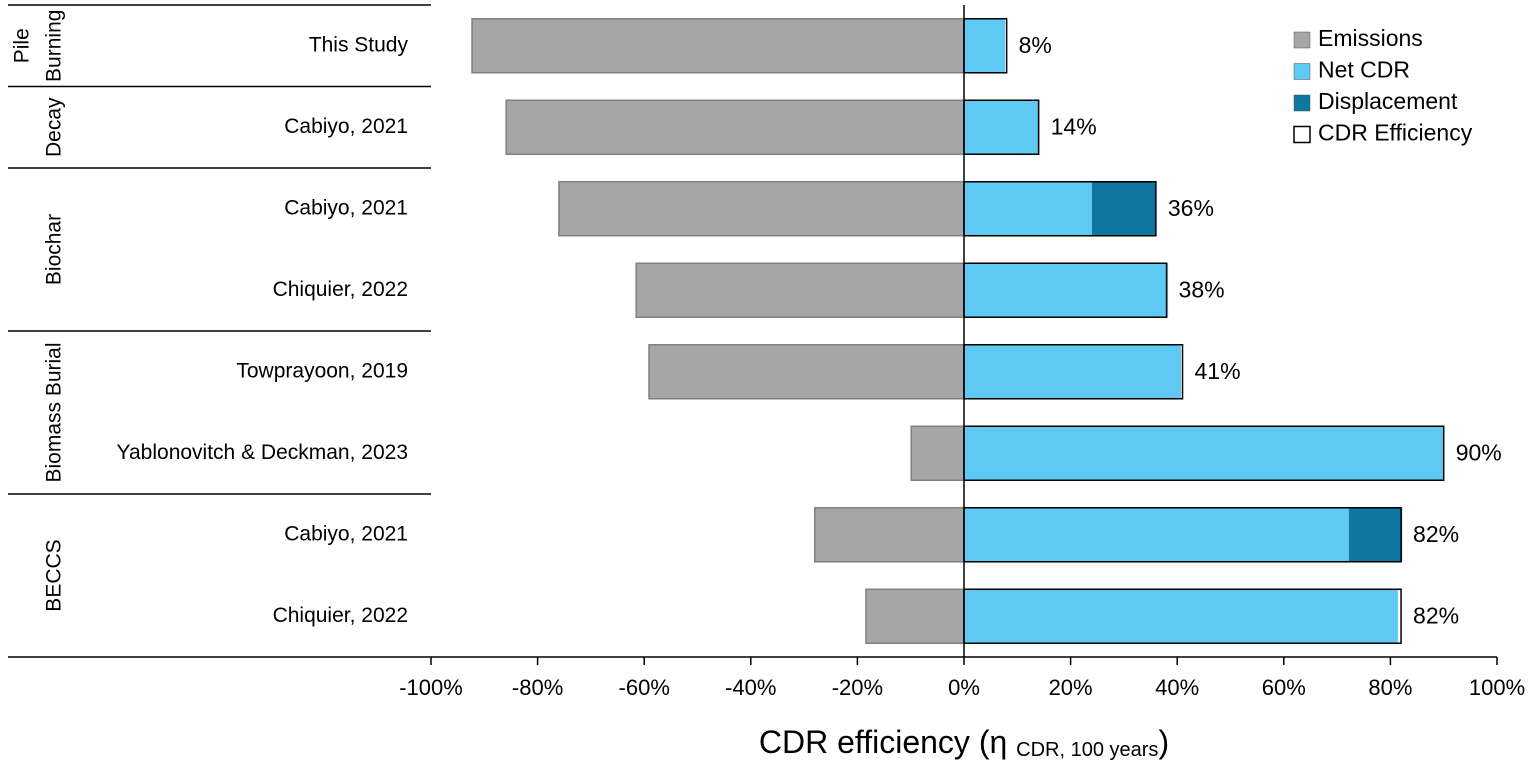 This screenshot has height=774, width=1535. What do you see at coordinates (54, 412) in the screenshot?
I see `group-label: Biomass Burial` at bounding box center [54, 412].